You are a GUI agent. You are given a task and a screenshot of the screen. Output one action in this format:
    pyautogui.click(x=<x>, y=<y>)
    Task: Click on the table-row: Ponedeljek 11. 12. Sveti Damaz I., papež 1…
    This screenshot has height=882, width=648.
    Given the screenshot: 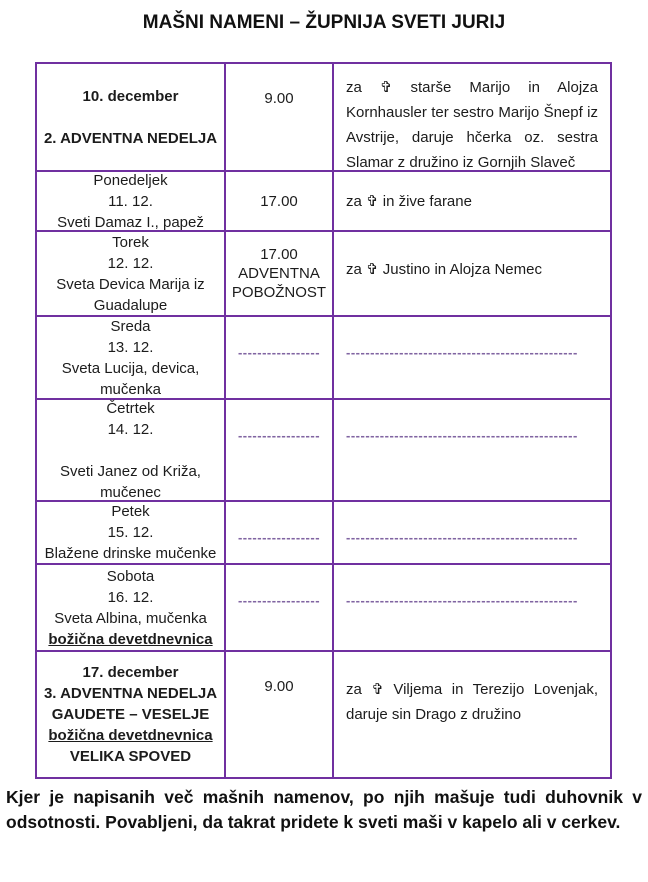 What is the action you would take?
    pyautogui.click(x=323, y=202)
    